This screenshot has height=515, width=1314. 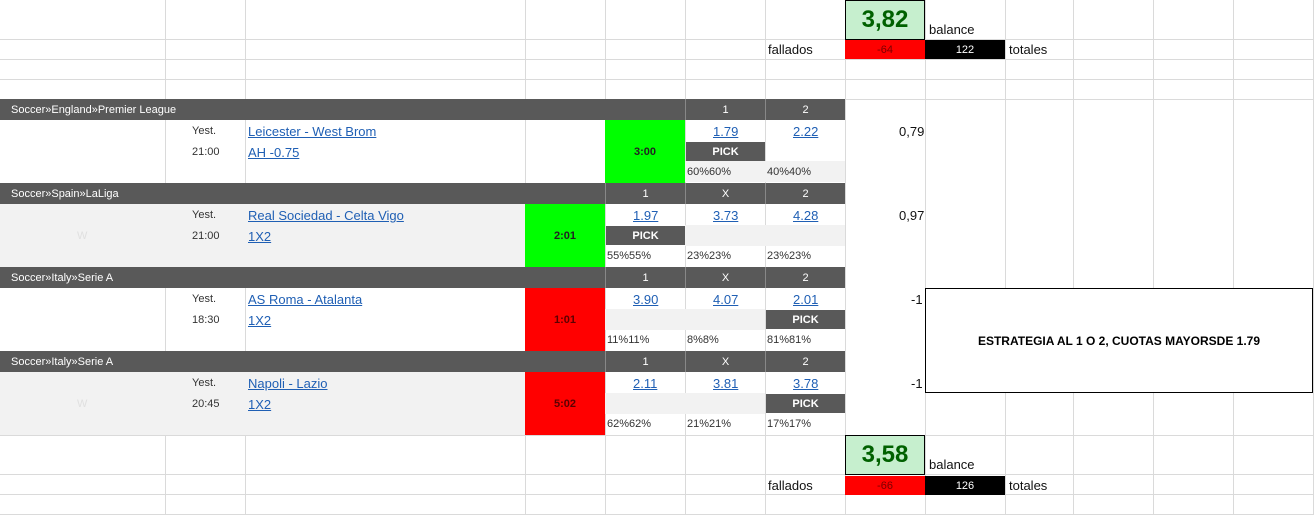 I want to click on odd-link: 4.07, so click(x=726, y=299).